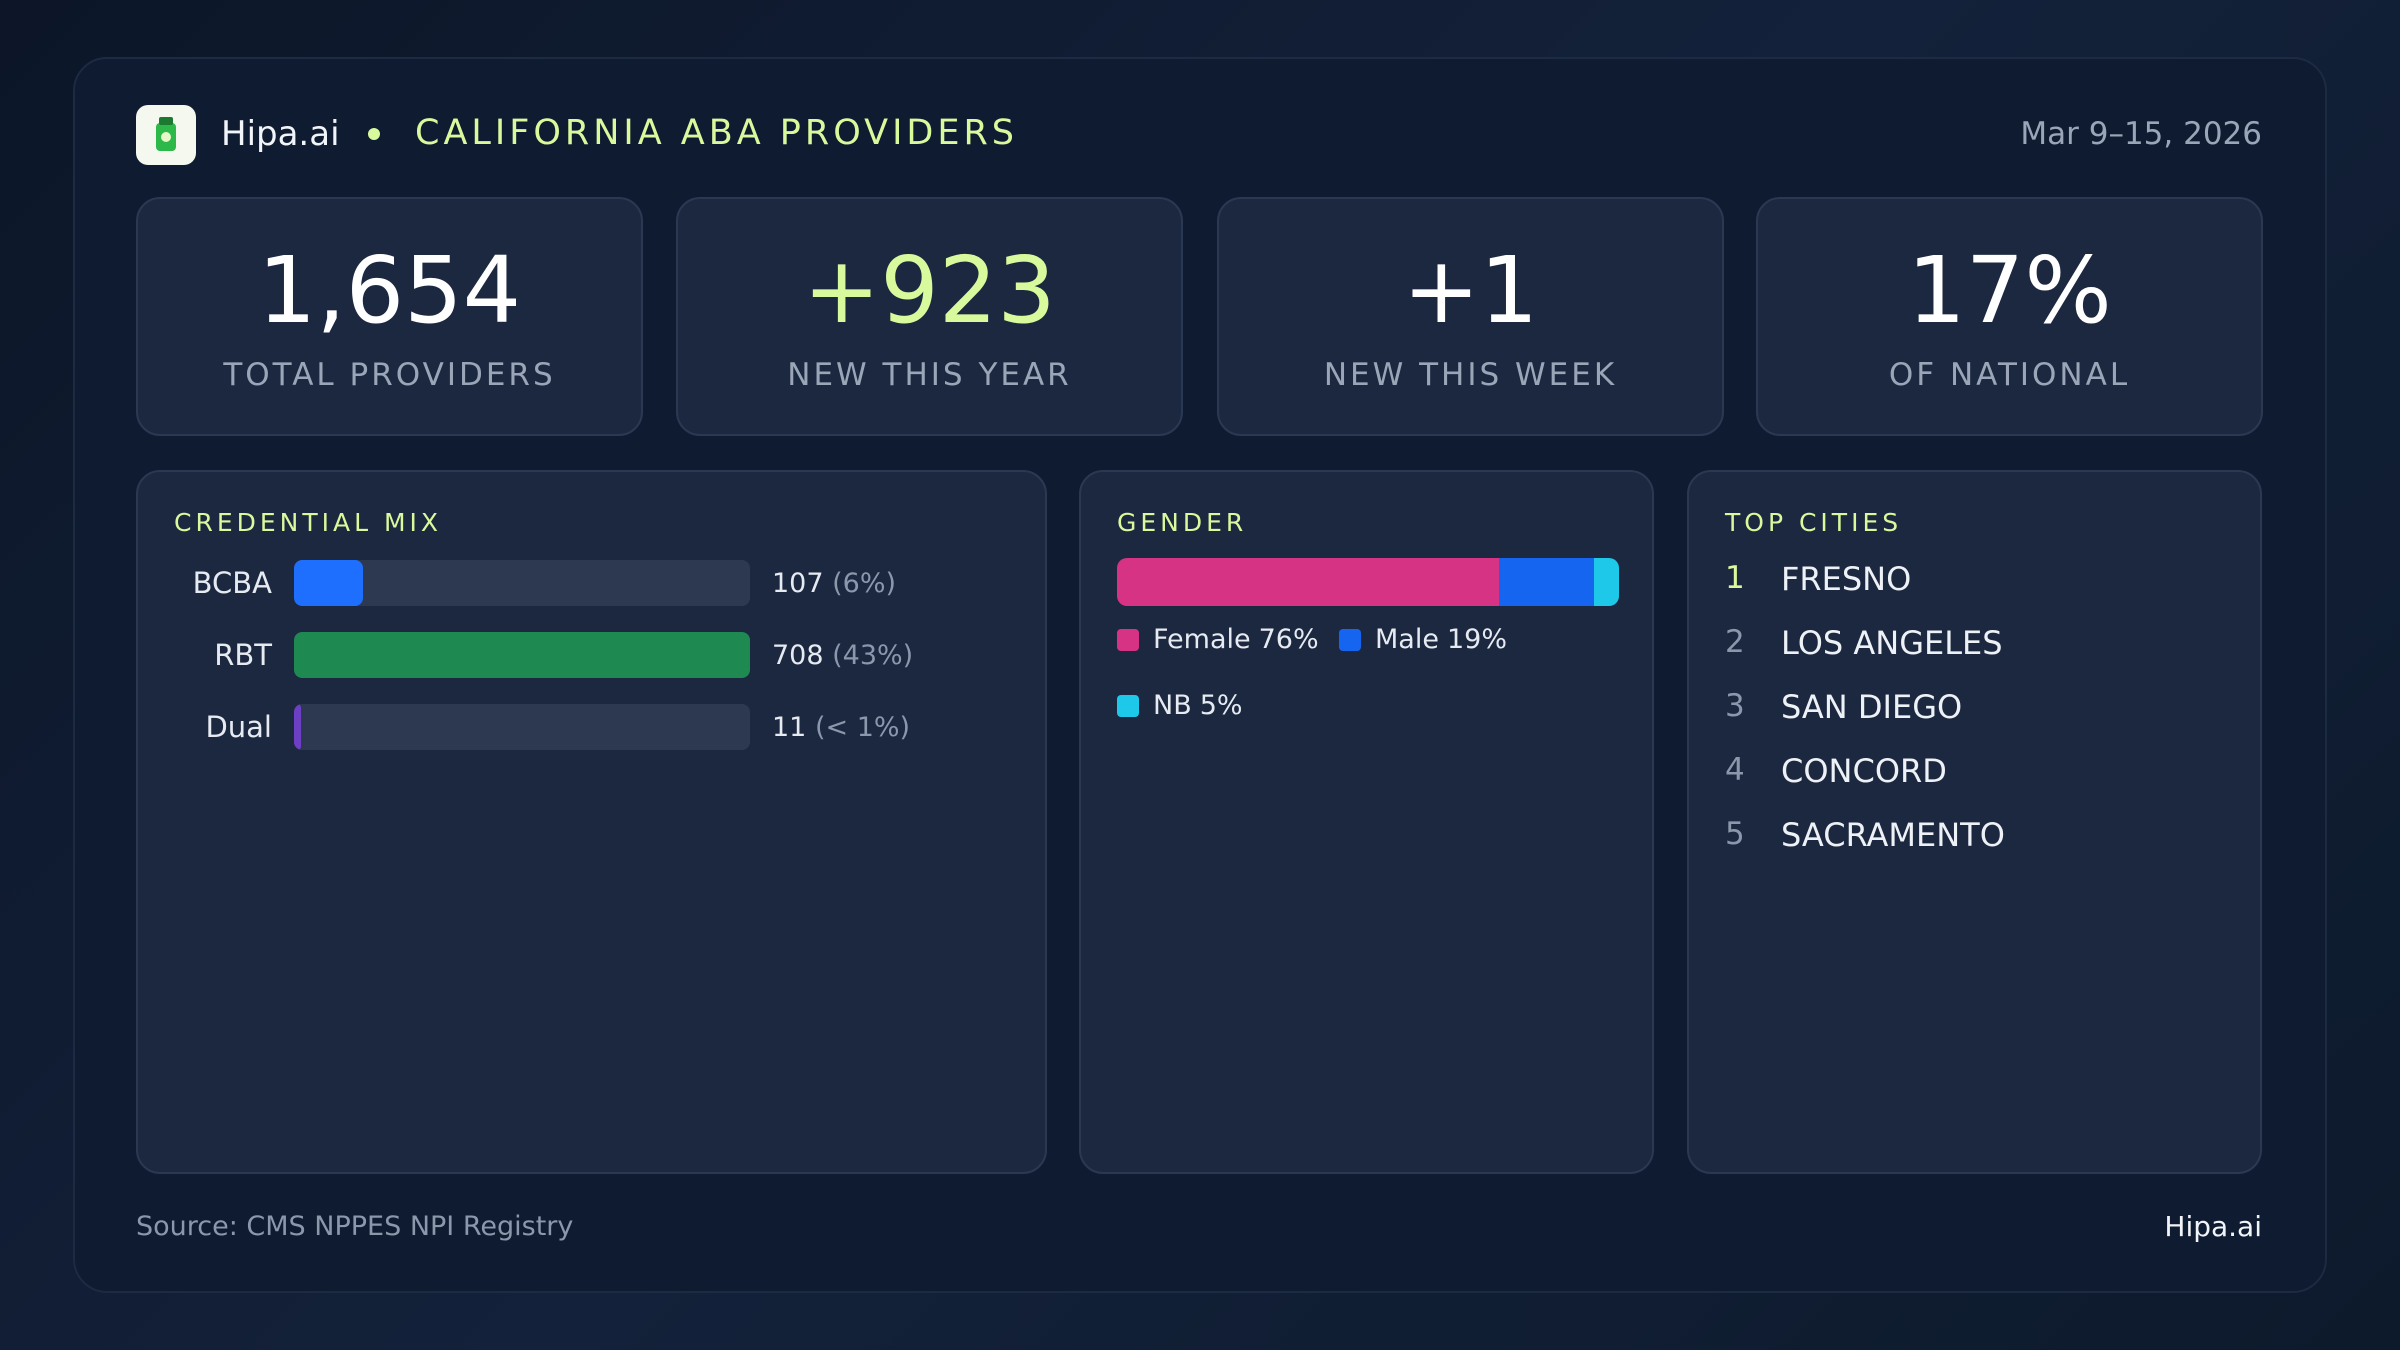 The image size is (2400, 1350). Describe the element at coordinates (374, 134) in the screenshot. I see `separator-dot` at that location.